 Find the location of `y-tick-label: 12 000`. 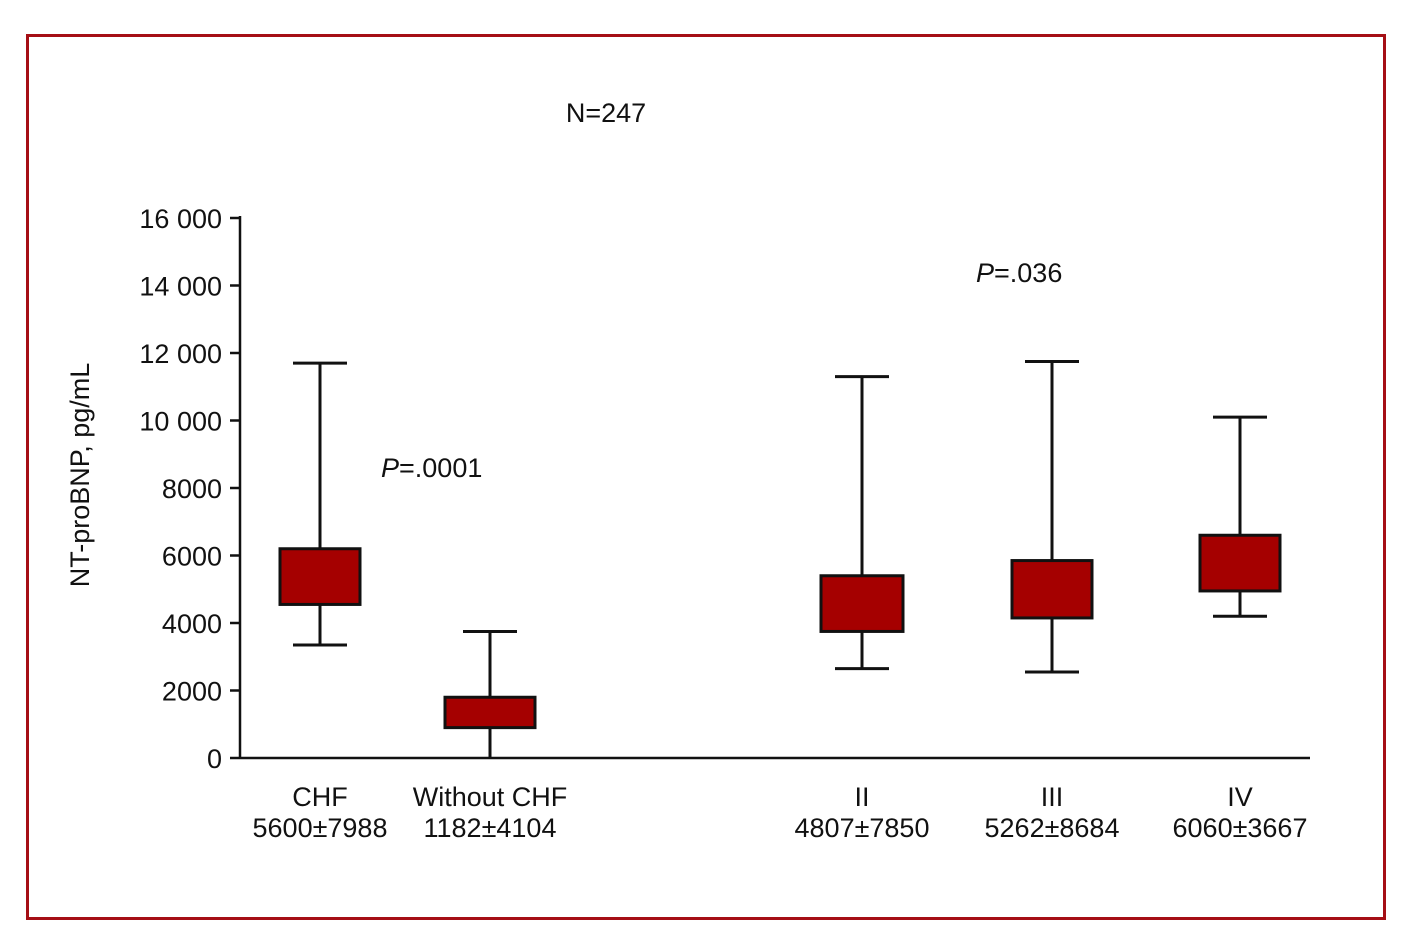

y-tick-label: 12 000 is located at coordinates (180, 354).